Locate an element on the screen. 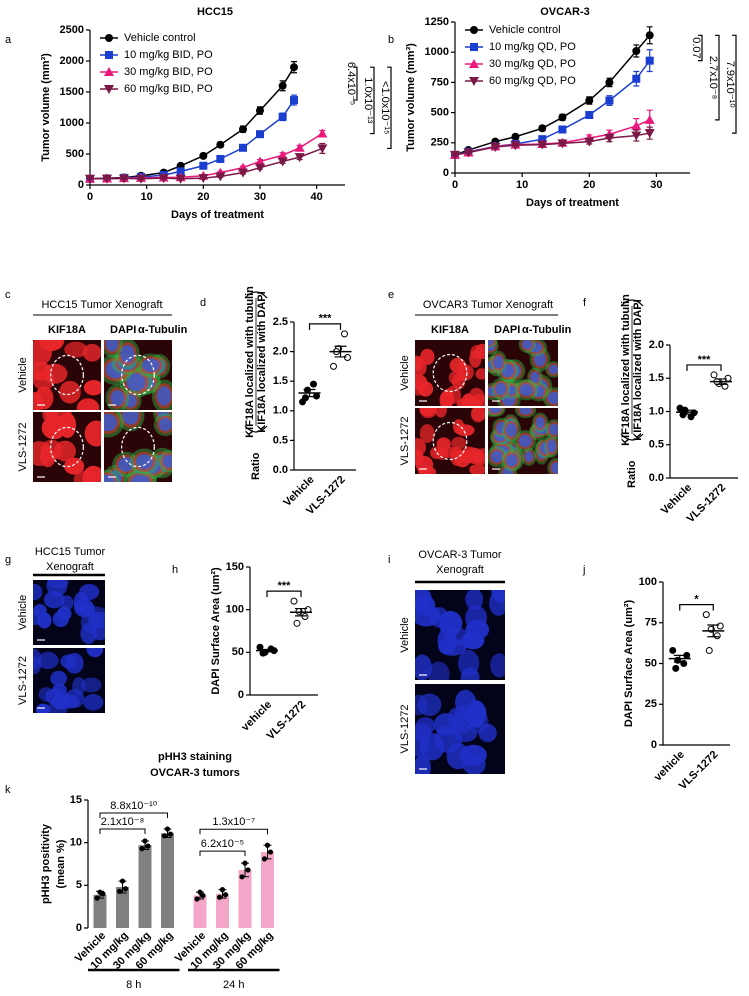  x-tick-label: 0 is located at coordinates (455, 185).